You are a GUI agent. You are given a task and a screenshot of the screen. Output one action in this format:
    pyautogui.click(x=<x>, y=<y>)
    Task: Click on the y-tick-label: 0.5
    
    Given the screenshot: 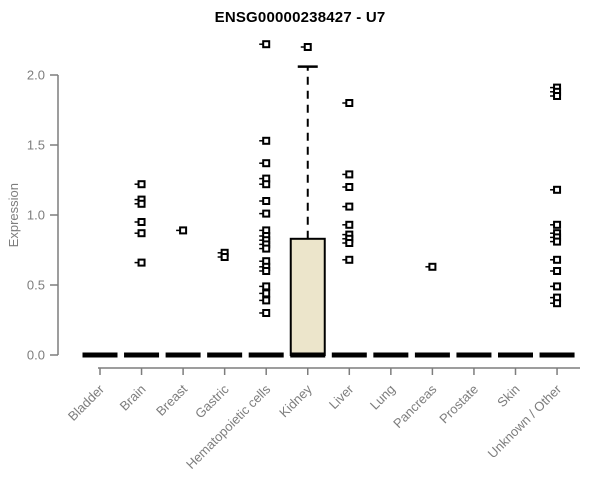 What is the action you would take?
    pyautogui.click(x=36, y=285)
    